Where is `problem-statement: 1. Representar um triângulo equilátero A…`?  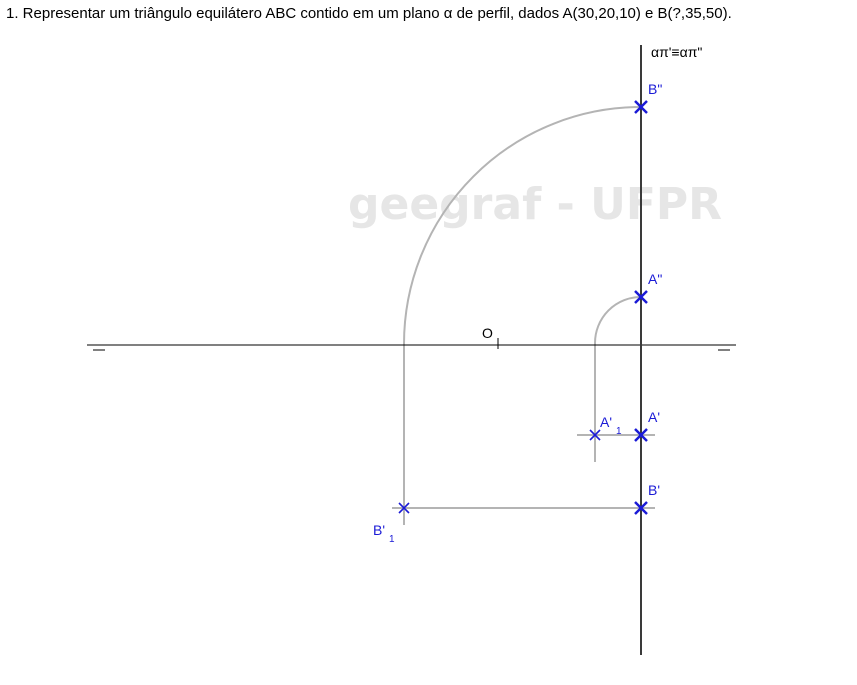
problem-statement: 1. Representar um triângulo equilátero A… is located at coordinates (369, 13).